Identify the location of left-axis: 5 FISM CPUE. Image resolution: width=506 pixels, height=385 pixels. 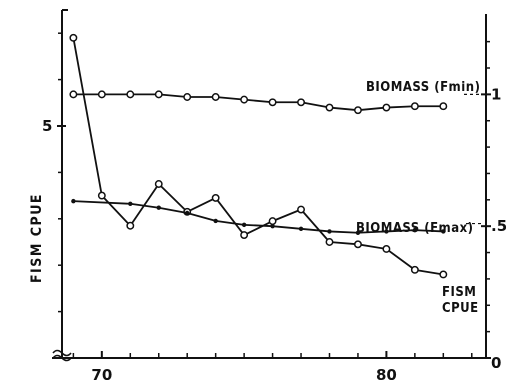
(50, 185).